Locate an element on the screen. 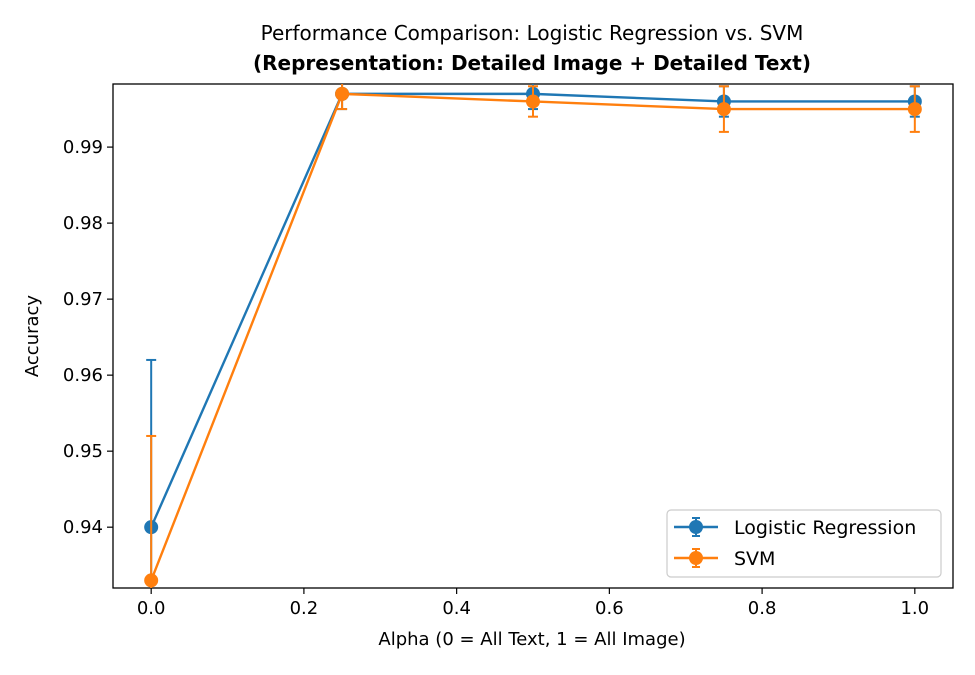 The height and width of the screenshot is (675, 975). y-tick-label: 0.98 is located at coordinates (83, 223).